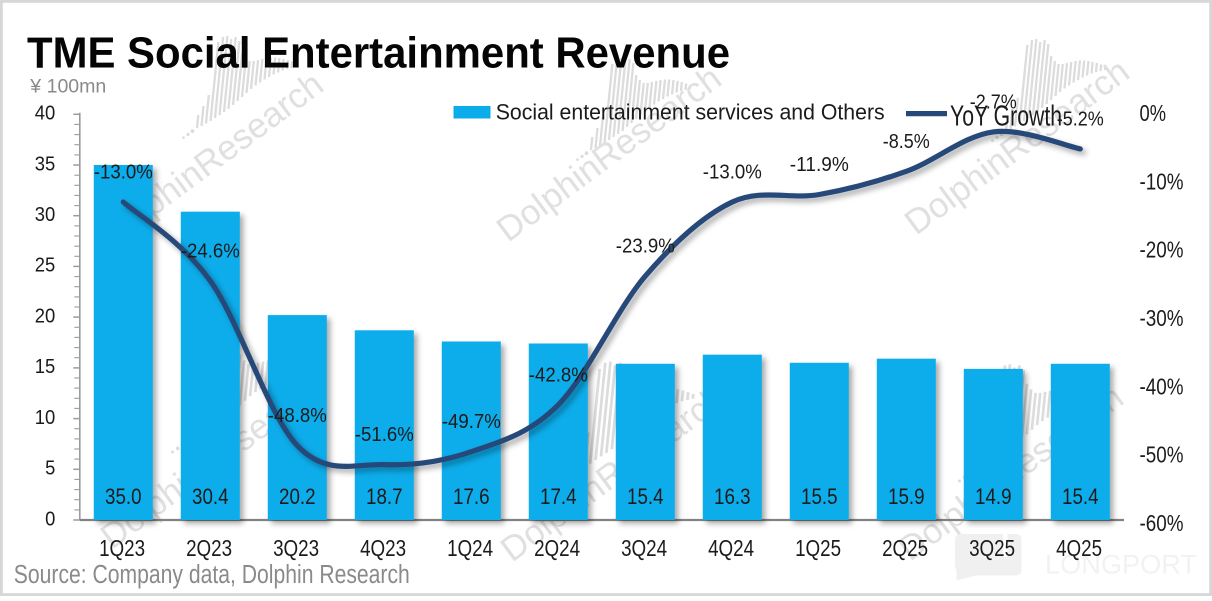 This screenshot has height=601, width=1212. Describe the element at coordinates (67, 87) in the screenshot. I see `svg-text: ¥ 100mn` at that location.